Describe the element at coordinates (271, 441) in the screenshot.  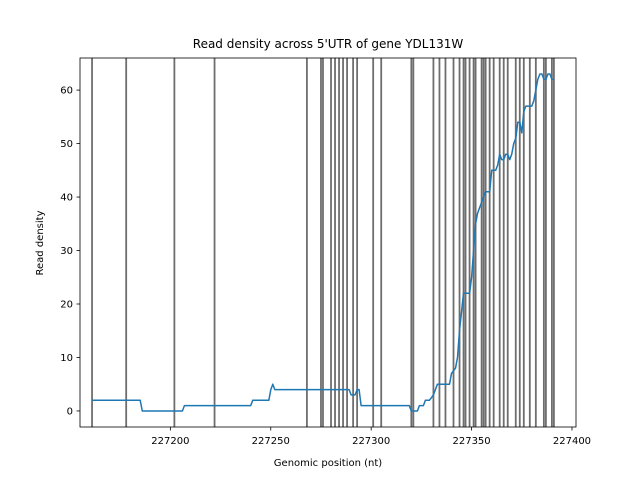
I see `x-tick-label-227250: 227250` at that location.